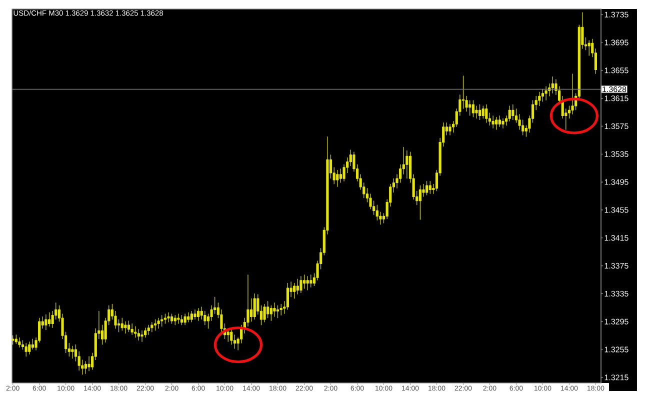 The width and height of the screenshot is (646, 402). I want to click on y-tick-label: 1.3655, so click(616, 71).